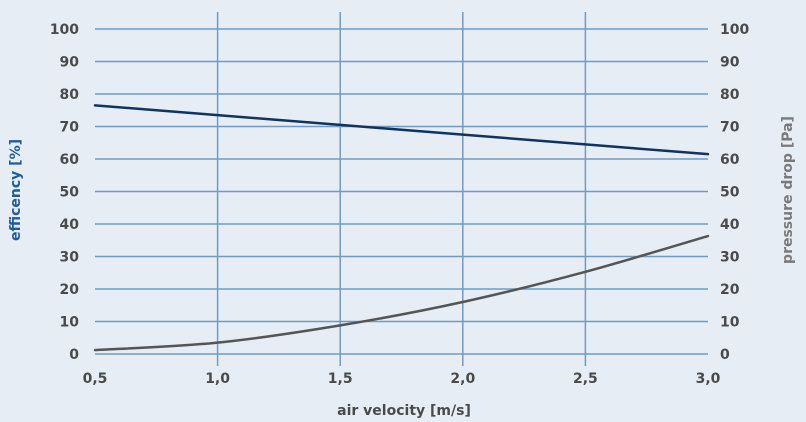 This screenshot has width=806, height=422. I want to click on x-tick-label: 1,5, so click(340, 379).